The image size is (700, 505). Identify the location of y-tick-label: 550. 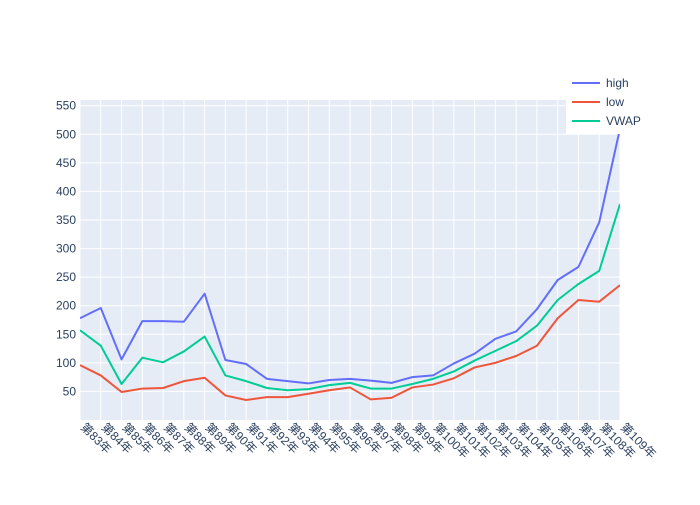
(66, 106).